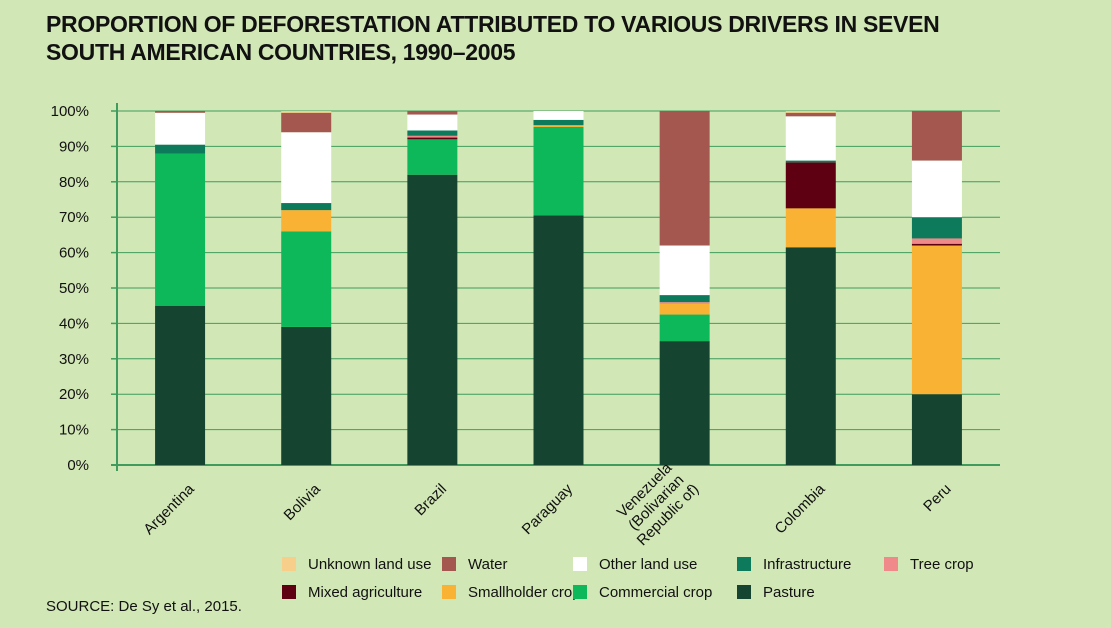 The image size is (1111, 628). What do you see at coordinates (369, 564) in the screenshot?
I see `legend-label: Unknown land use` at bounding box center [369, 564].